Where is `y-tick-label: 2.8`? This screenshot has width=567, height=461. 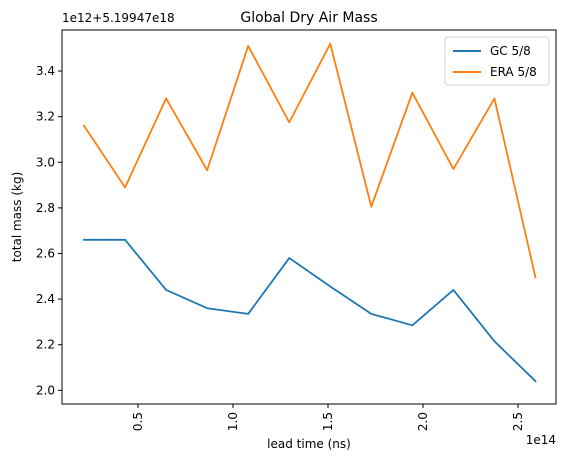 y-tick-label: 2.8 is located at coordinates (45, 208).